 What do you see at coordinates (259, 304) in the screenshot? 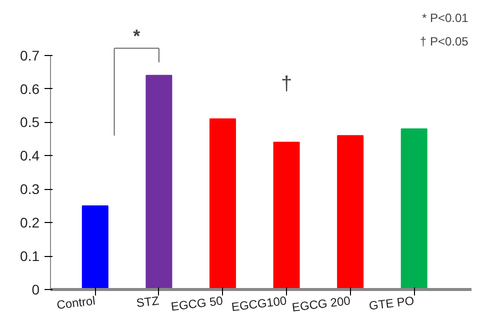
I see `x-tick-label: EGCG100` at bounding box center [259, 304].